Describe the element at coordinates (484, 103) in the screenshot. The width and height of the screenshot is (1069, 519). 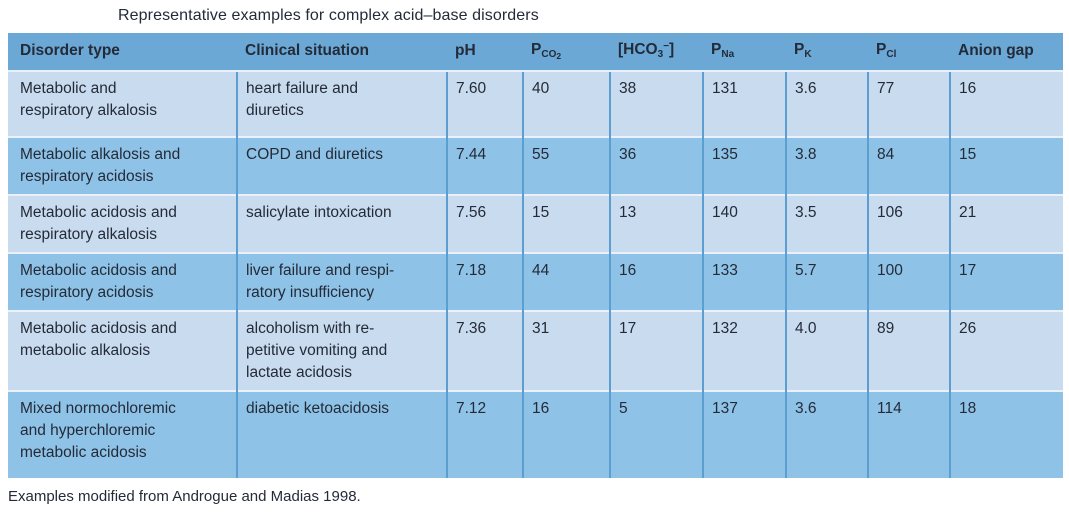
I see `cell-ph: 7.60` at that location.